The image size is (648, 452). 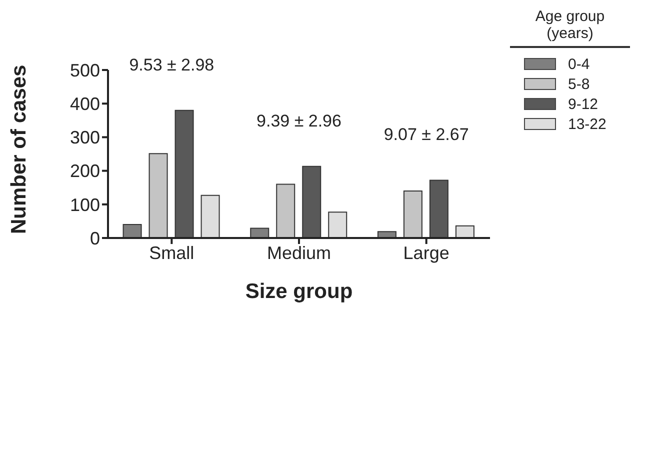 What do you see at coordinates (579, 64) in the screenshot?
I see `legend-label: 0-4` at bounding box center [579, 64].